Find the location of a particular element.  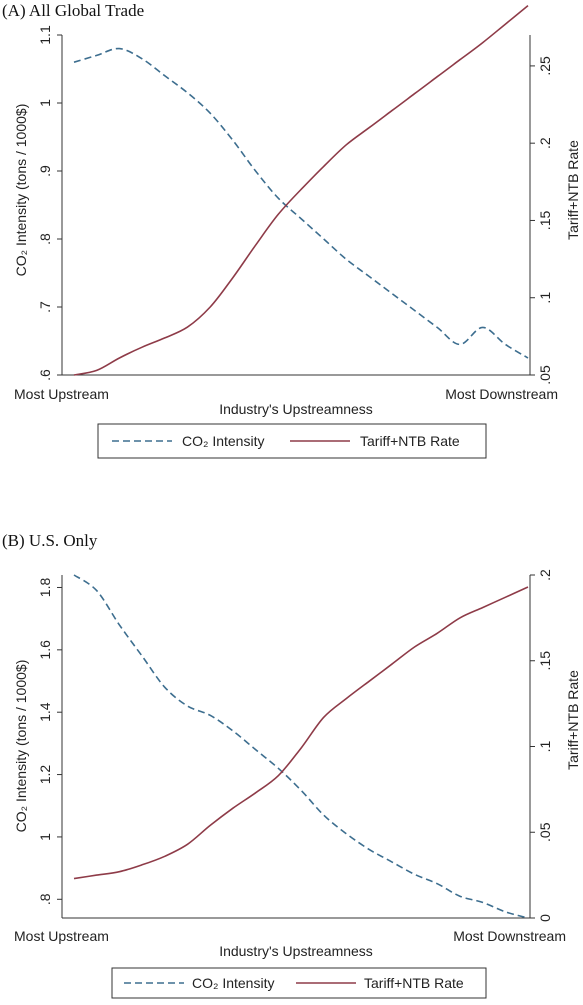

y-tick-label-left: .7 is located at coordinates (45, 307).